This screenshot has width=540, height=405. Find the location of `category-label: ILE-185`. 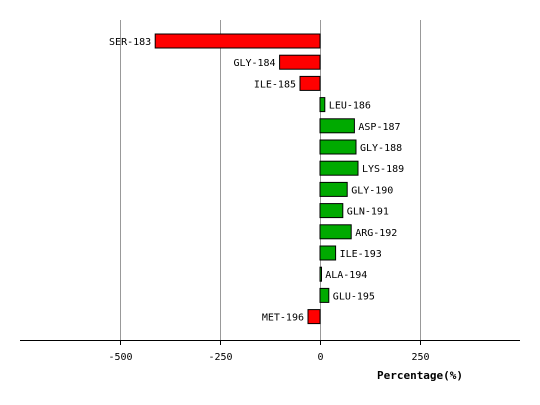

category-label: ILE-185 is located at coordinates (275, 84).